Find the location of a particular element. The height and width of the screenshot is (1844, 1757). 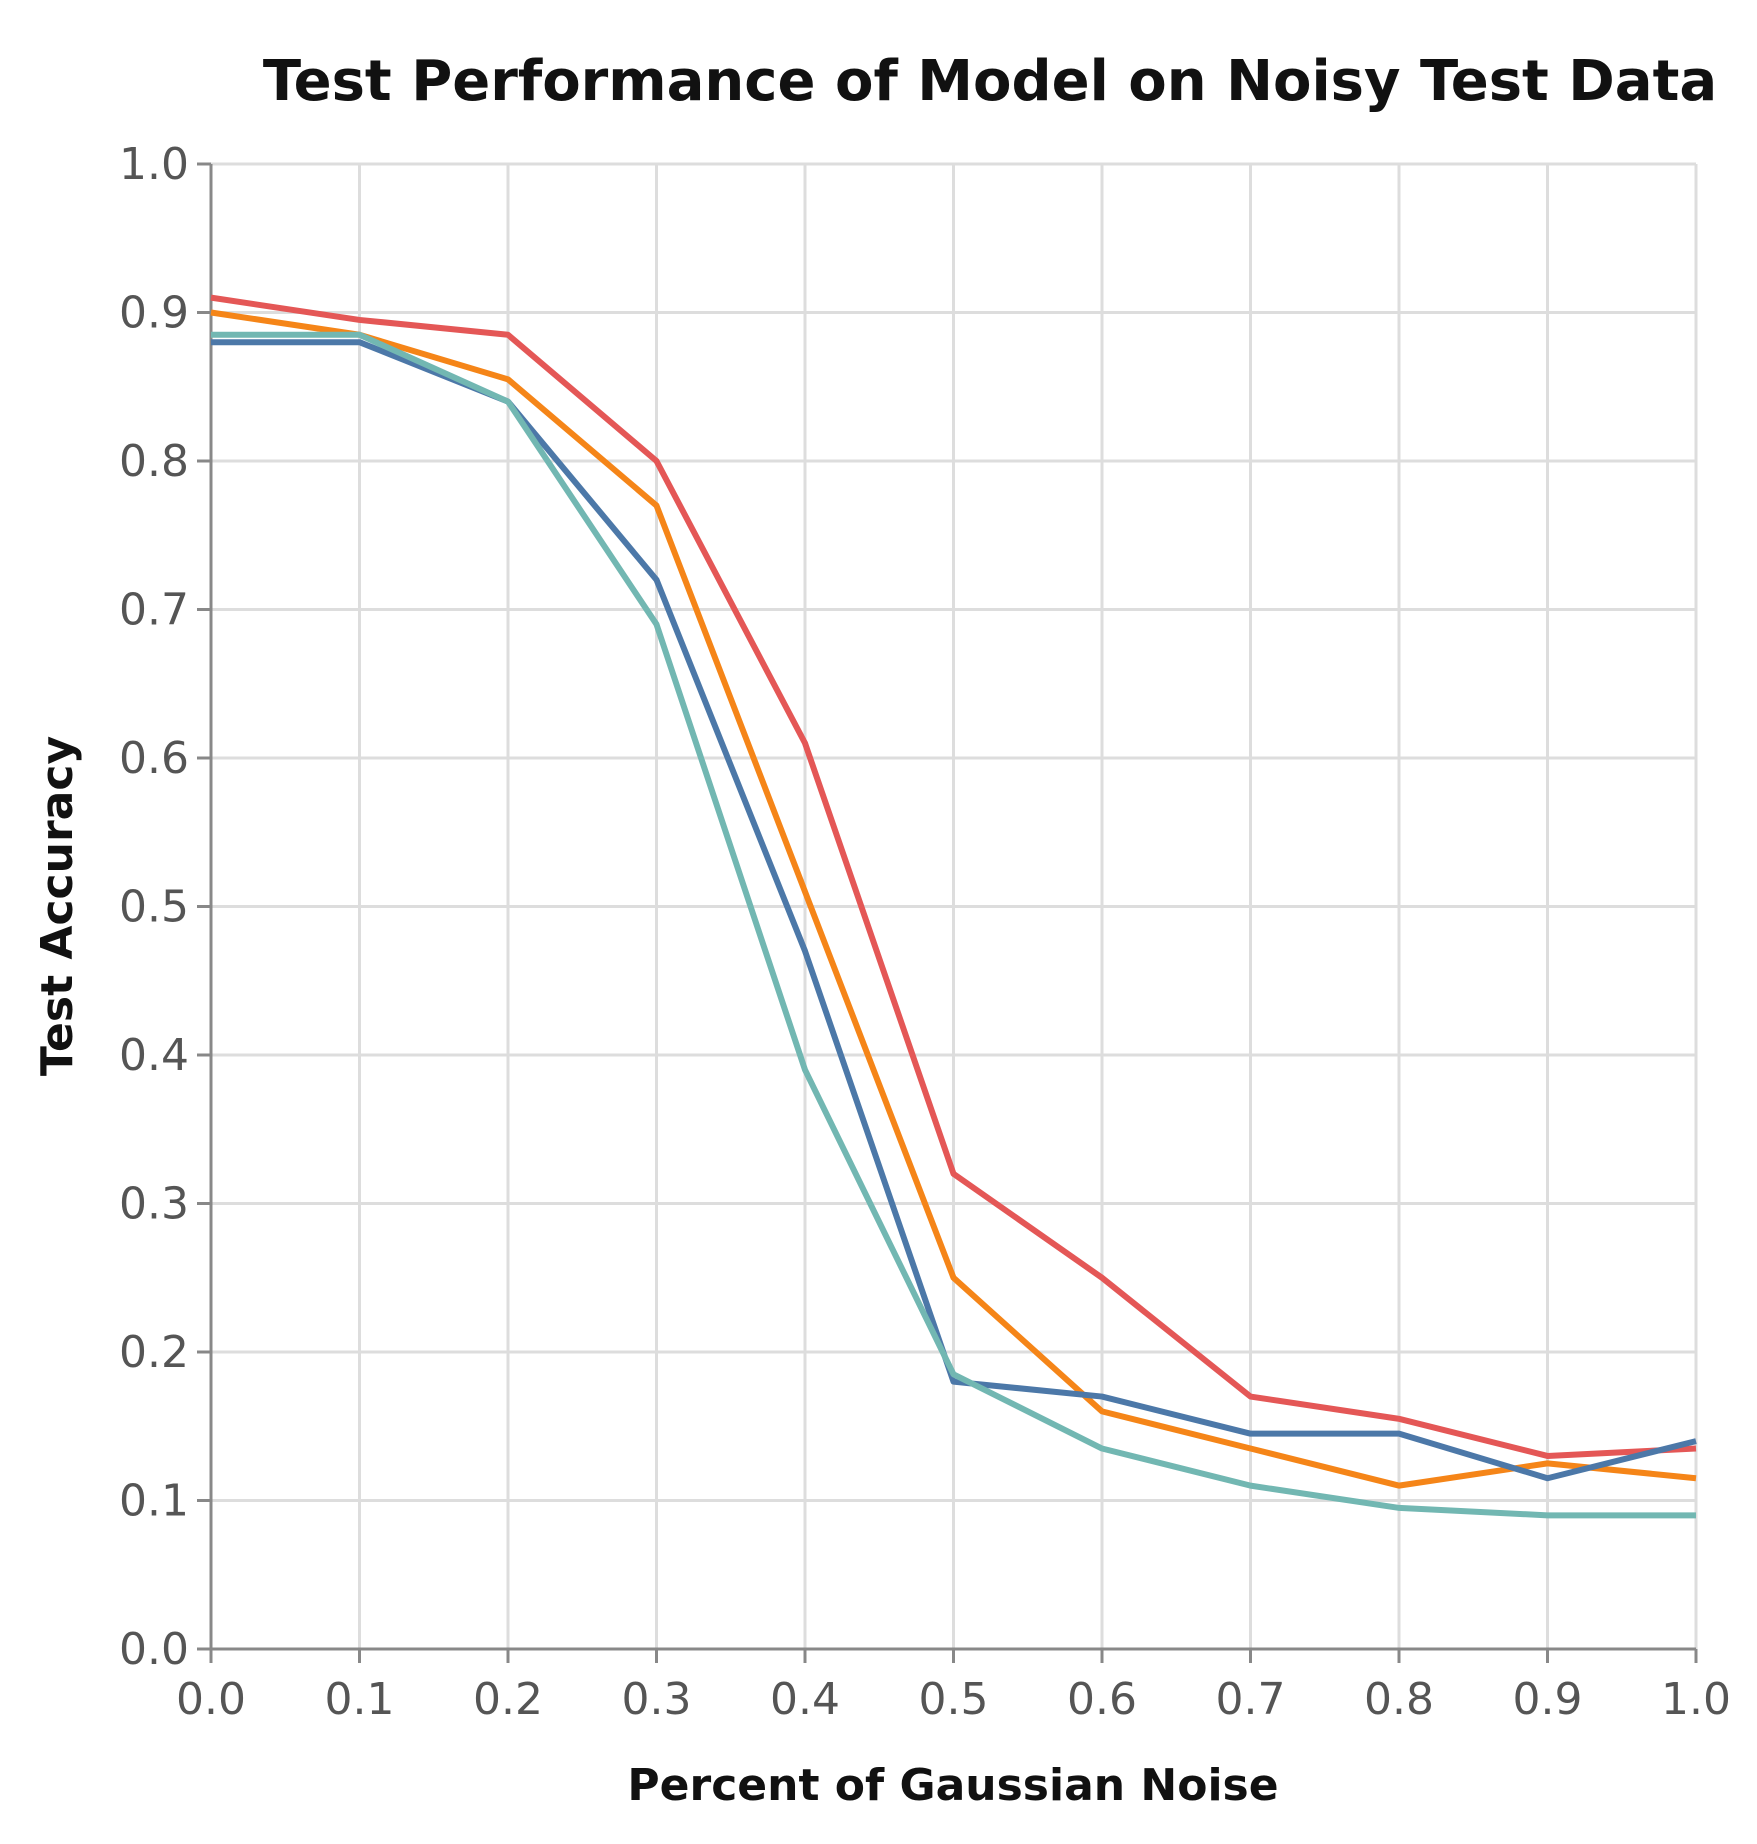

x-tick-label: 0.7 is located at coordinates (1251, 1699).